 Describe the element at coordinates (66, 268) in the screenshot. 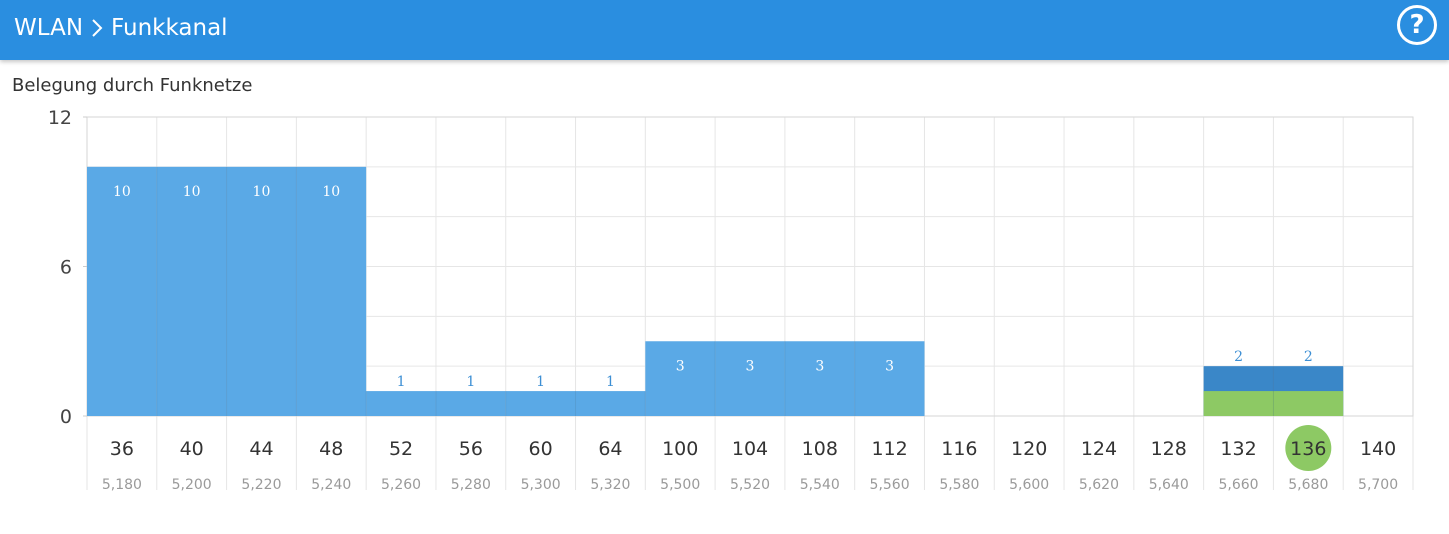

I see `y-tick-label: 6` at that location.